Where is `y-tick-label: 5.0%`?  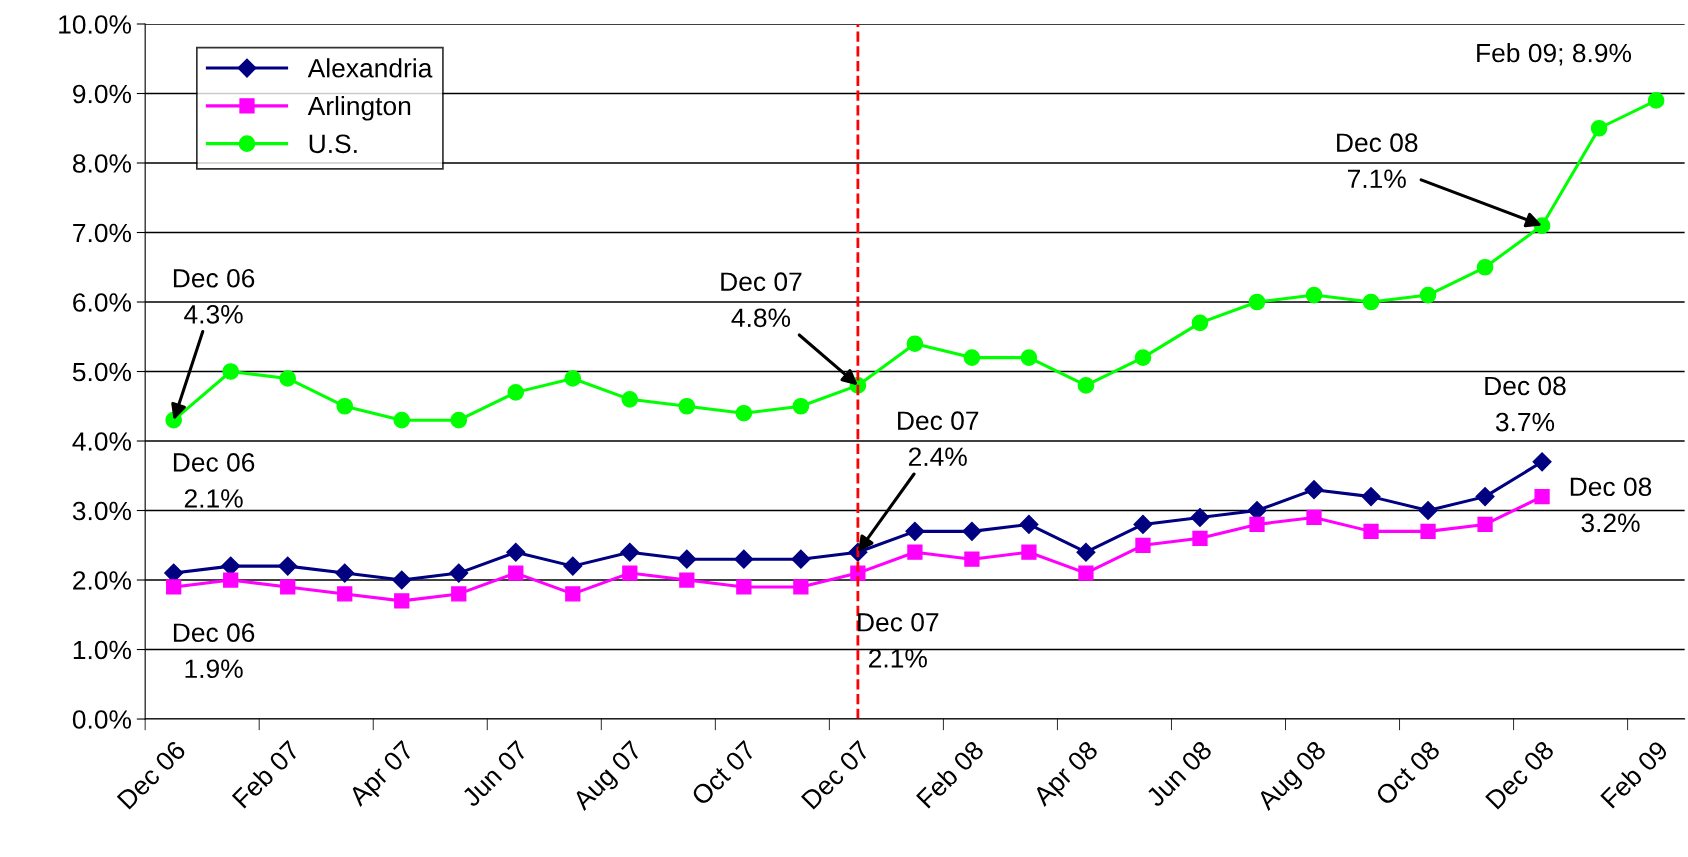 y-tick-label: 5.0% is located at coordinates (102, 372).